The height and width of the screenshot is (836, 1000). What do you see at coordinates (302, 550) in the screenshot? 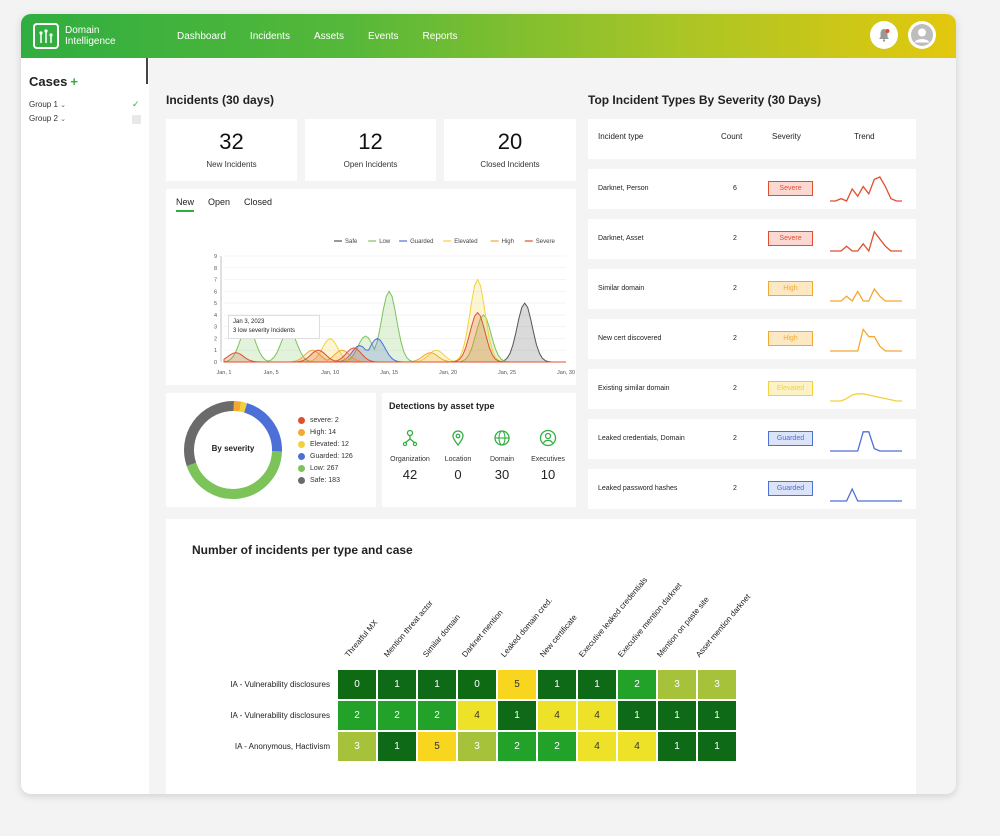
I see `heatmap-title: Number of incidents per type and case` at bounding box center [302, 550].